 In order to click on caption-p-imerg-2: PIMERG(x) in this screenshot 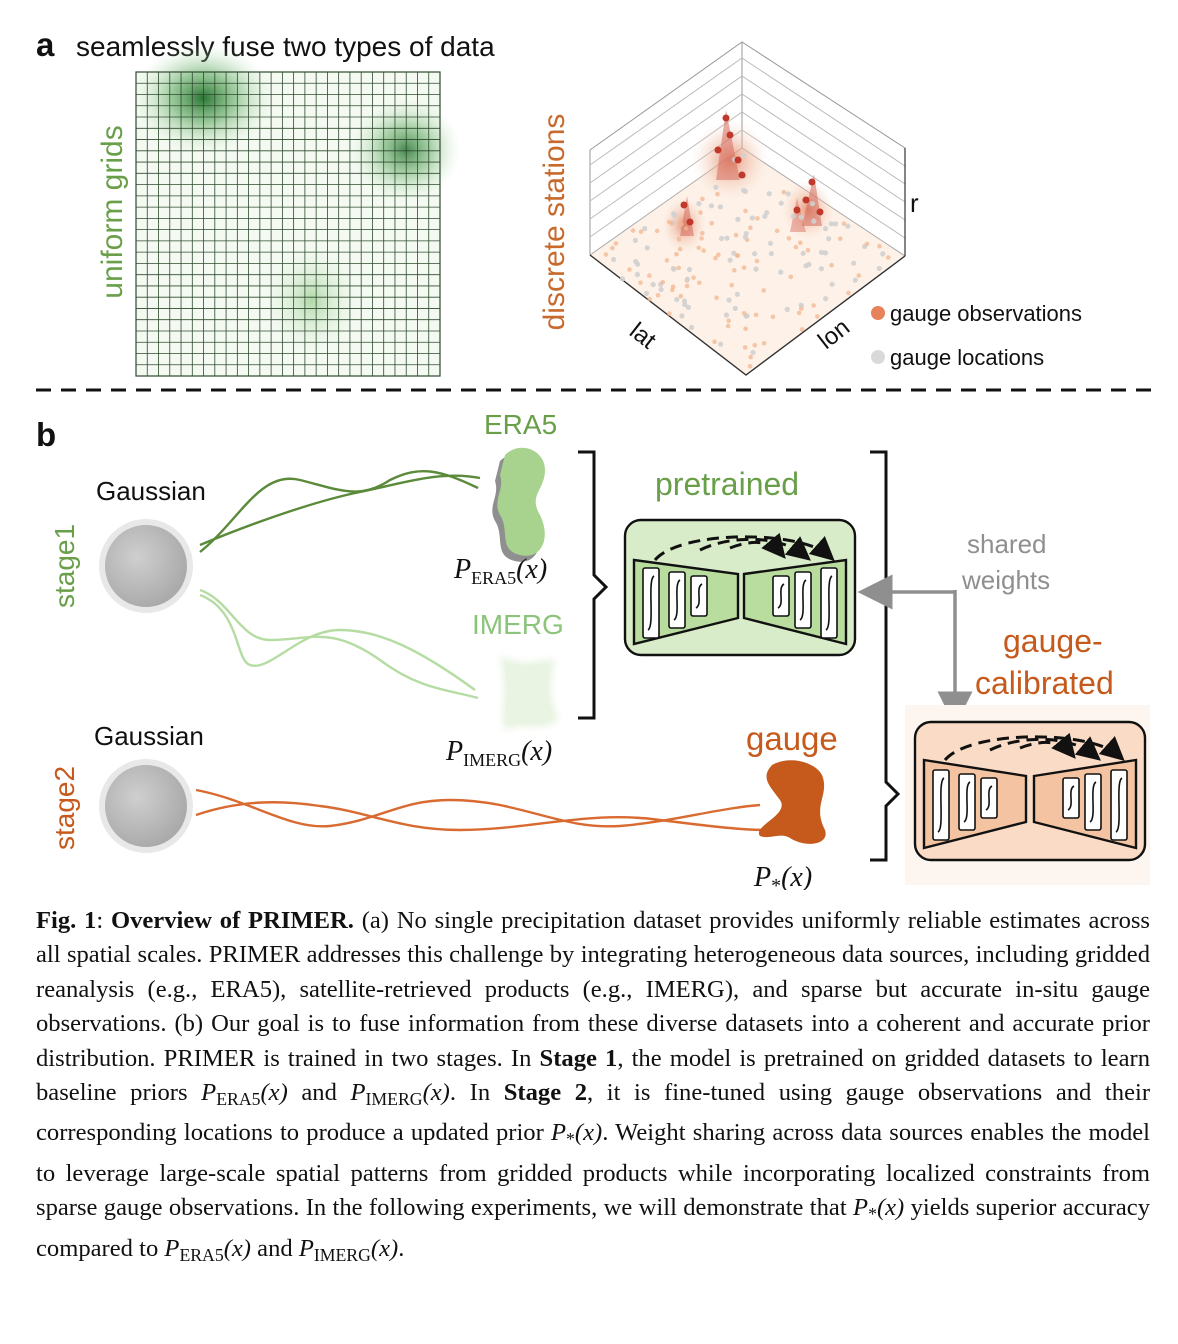, I will do `click(348, 1249)`.